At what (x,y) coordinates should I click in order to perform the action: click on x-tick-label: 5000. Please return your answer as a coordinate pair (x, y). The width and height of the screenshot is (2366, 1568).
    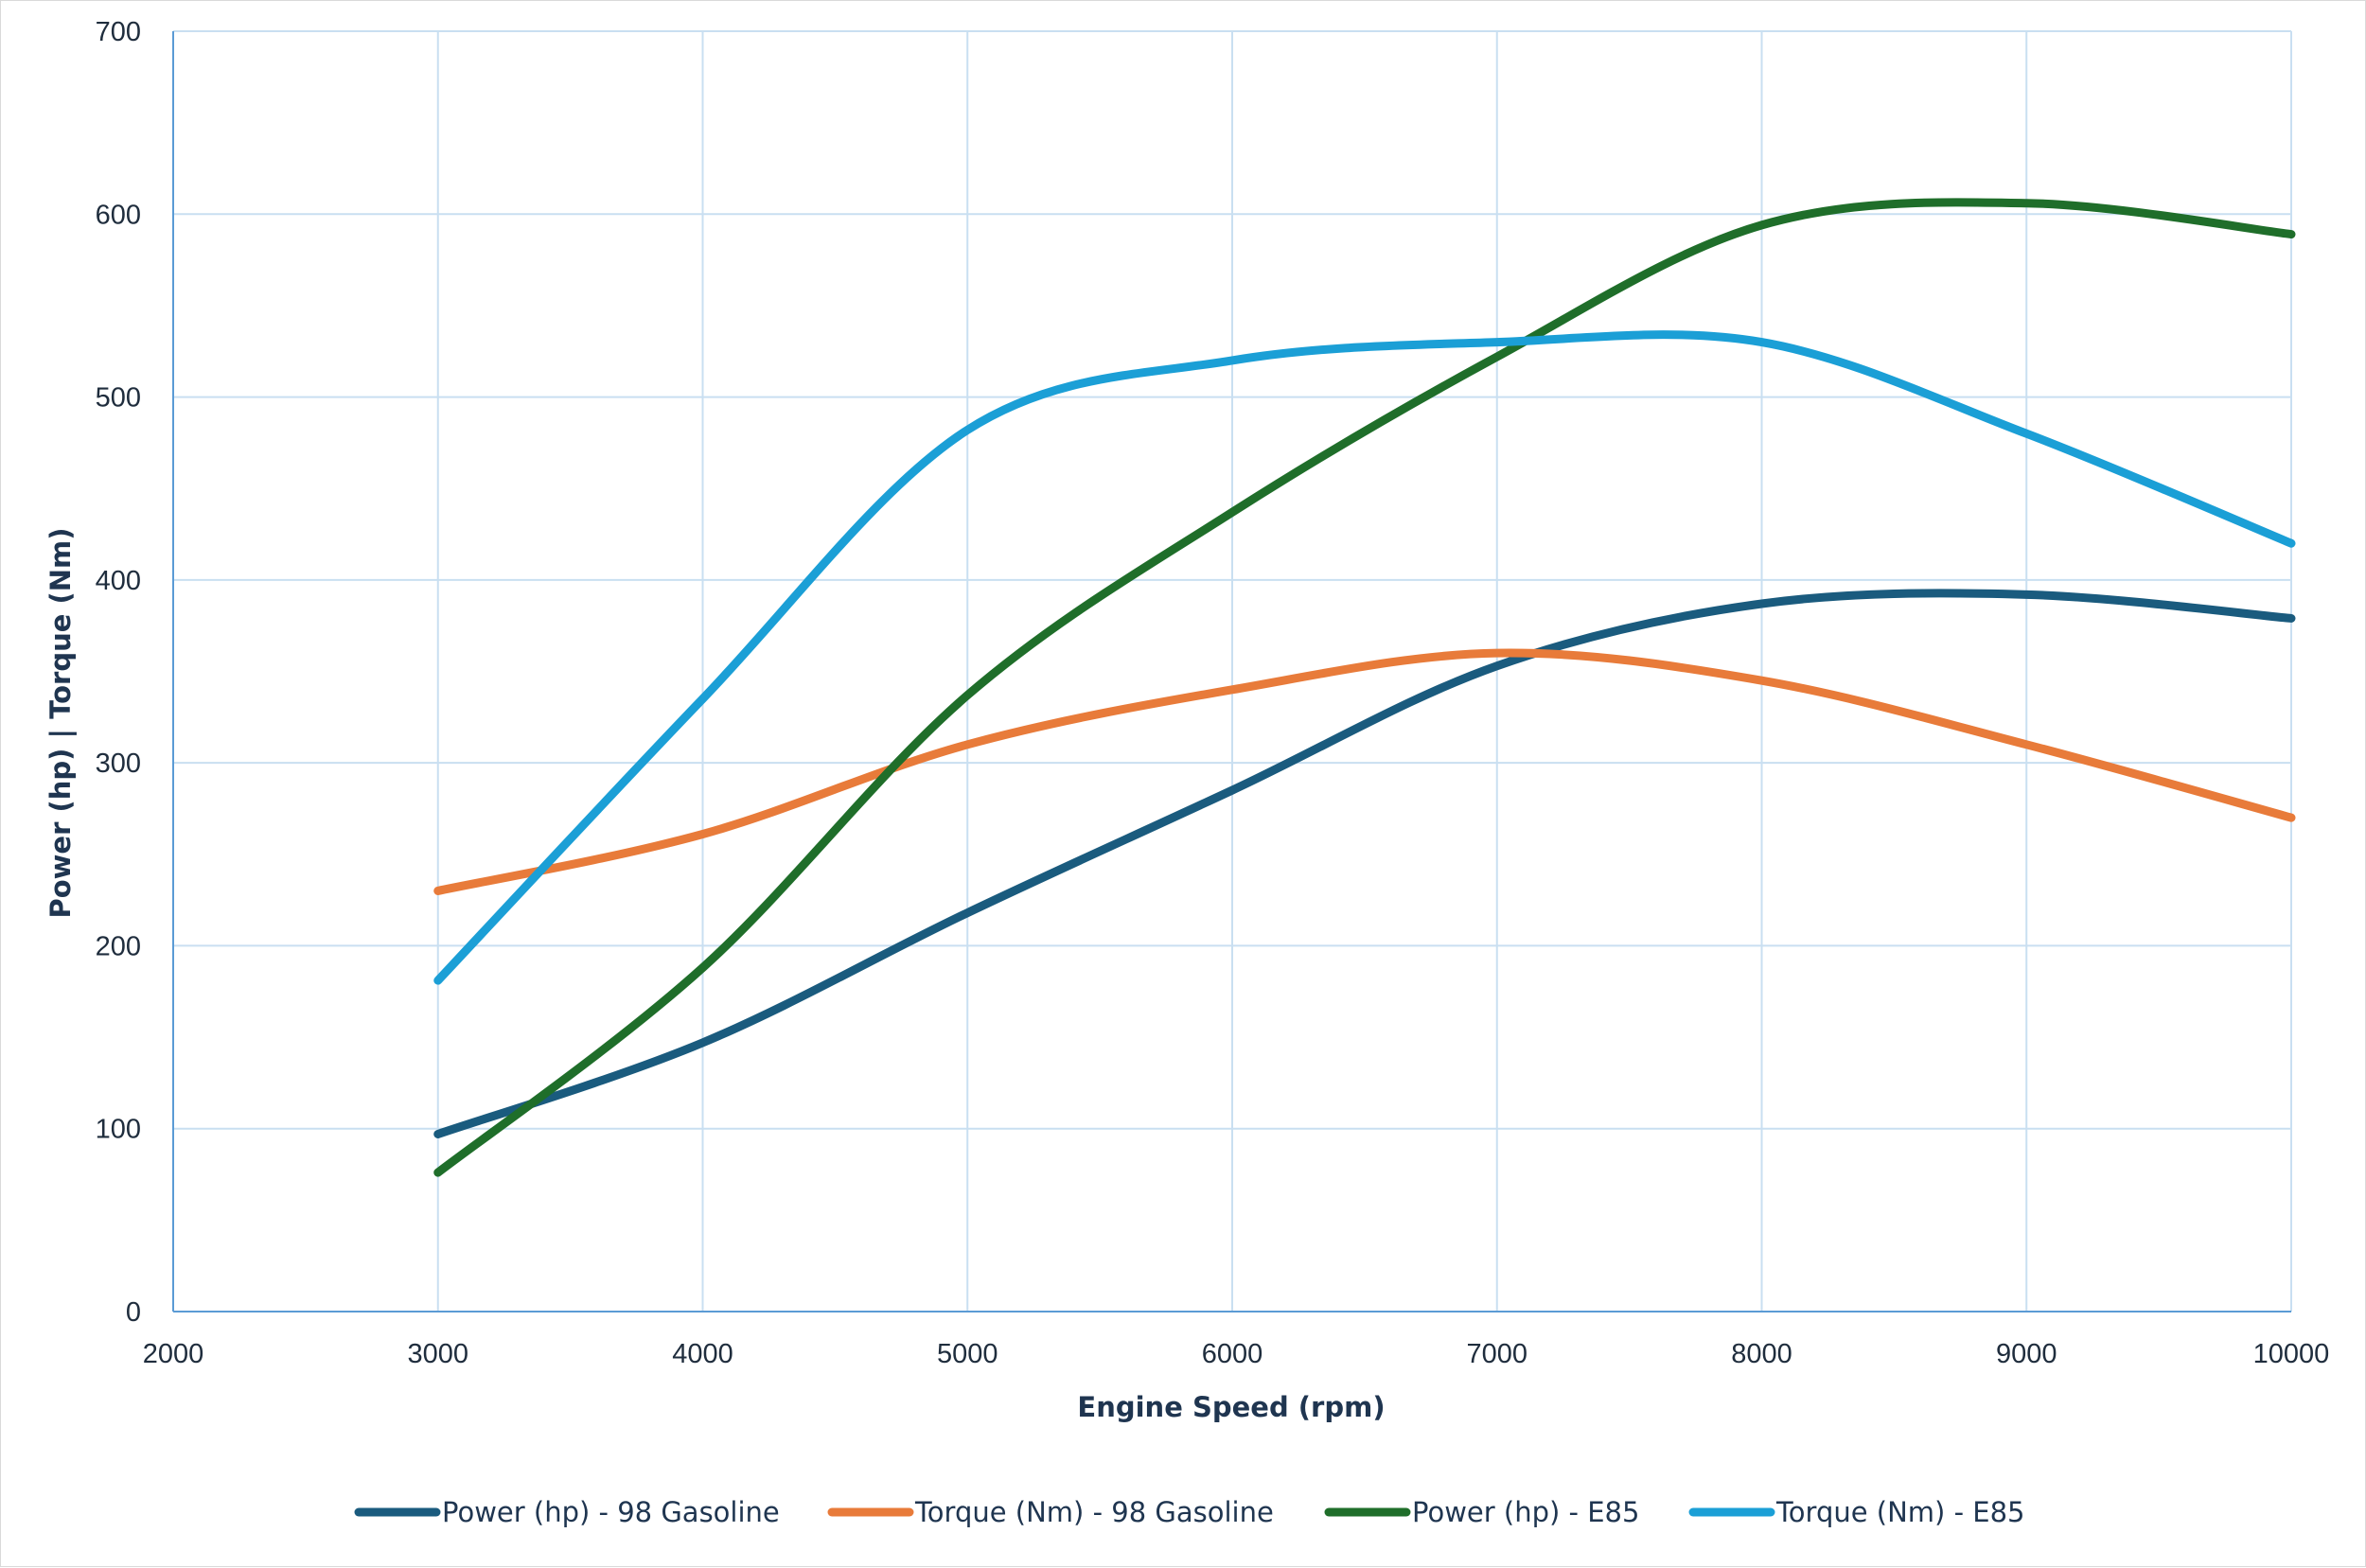
    Looking at the image, I should click on (967, 1354).